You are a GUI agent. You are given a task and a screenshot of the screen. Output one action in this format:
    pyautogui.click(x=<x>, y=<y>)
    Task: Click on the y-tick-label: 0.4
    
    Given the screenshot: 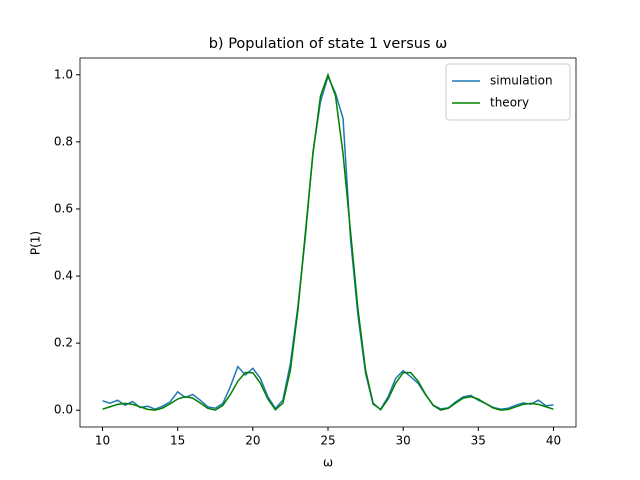 What is the action you would take?
    pyautogui.click(x=63, y=276)
    